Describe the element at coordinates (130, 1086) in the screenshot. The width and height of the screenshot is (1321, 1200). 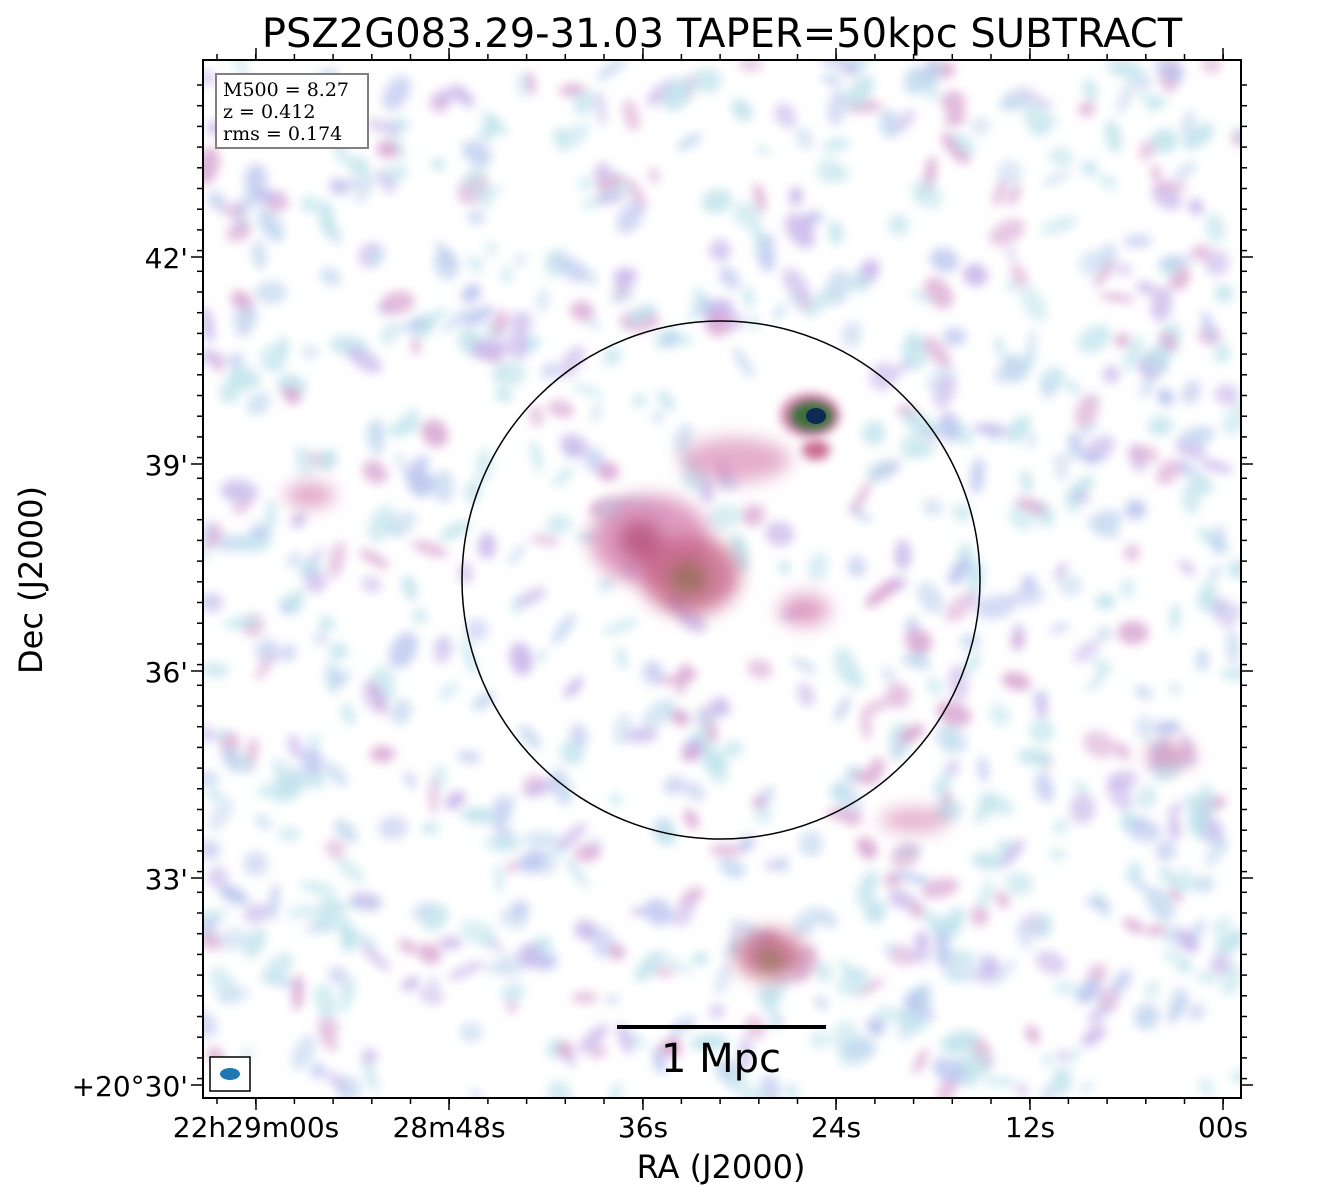
I see `y-tick-label: +20°30'` at that location.